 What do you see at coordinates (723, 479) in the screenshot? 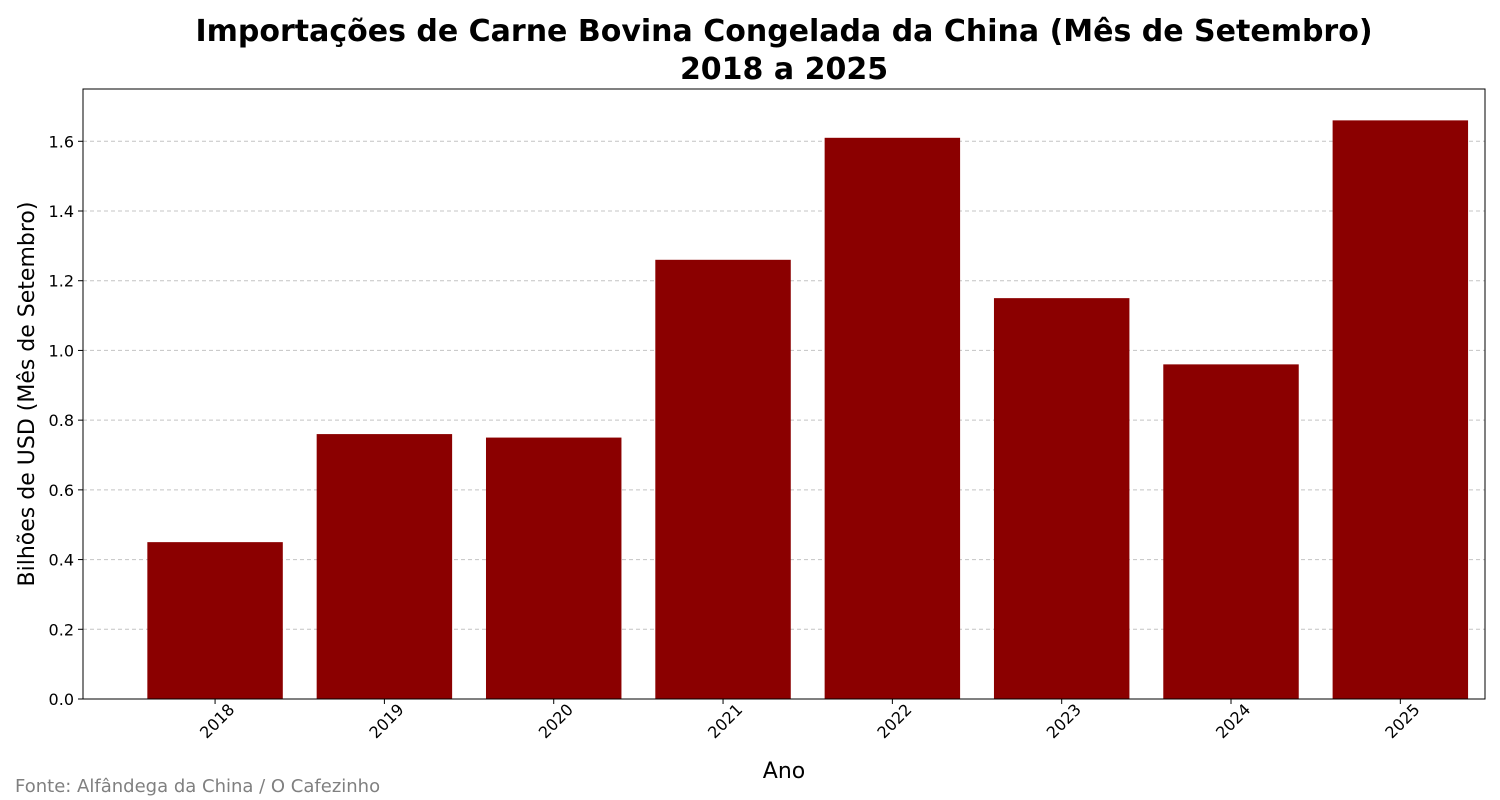
I see `bar-2021` at bounding box center [723, 479].